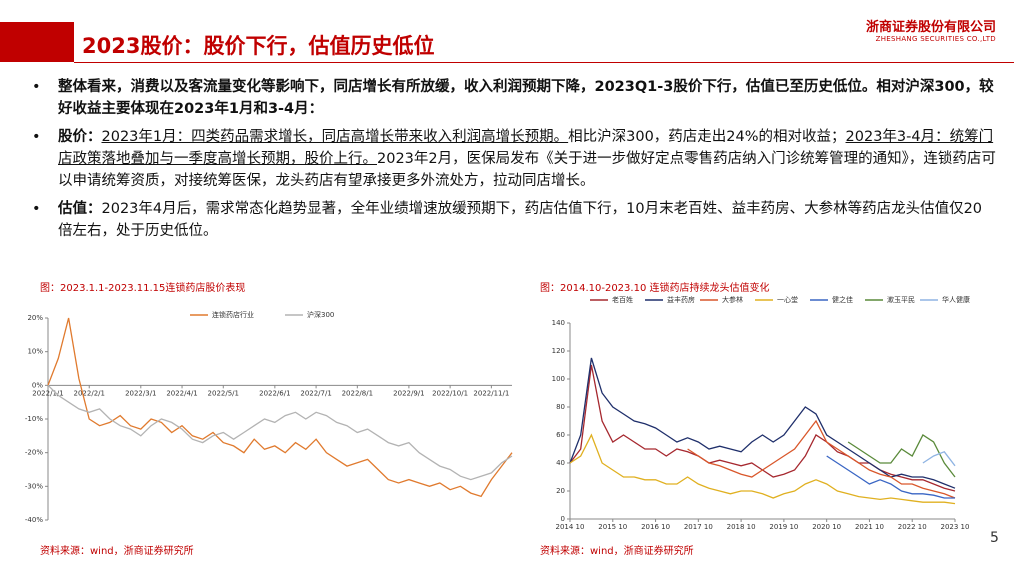 The width and height of the screenshot is (1024, 576). Describe the element at coordinates (34, 453) in the screenshot. I see `y-tick-label: -20%` at that location.